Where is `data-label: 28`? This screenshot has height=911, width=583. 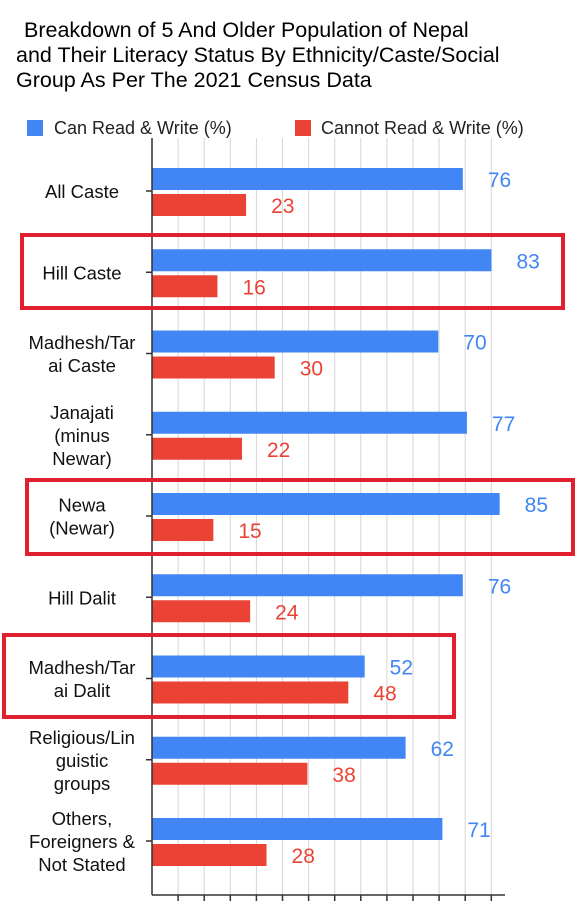
data-label: 28 is located at coordinates (303, 856).